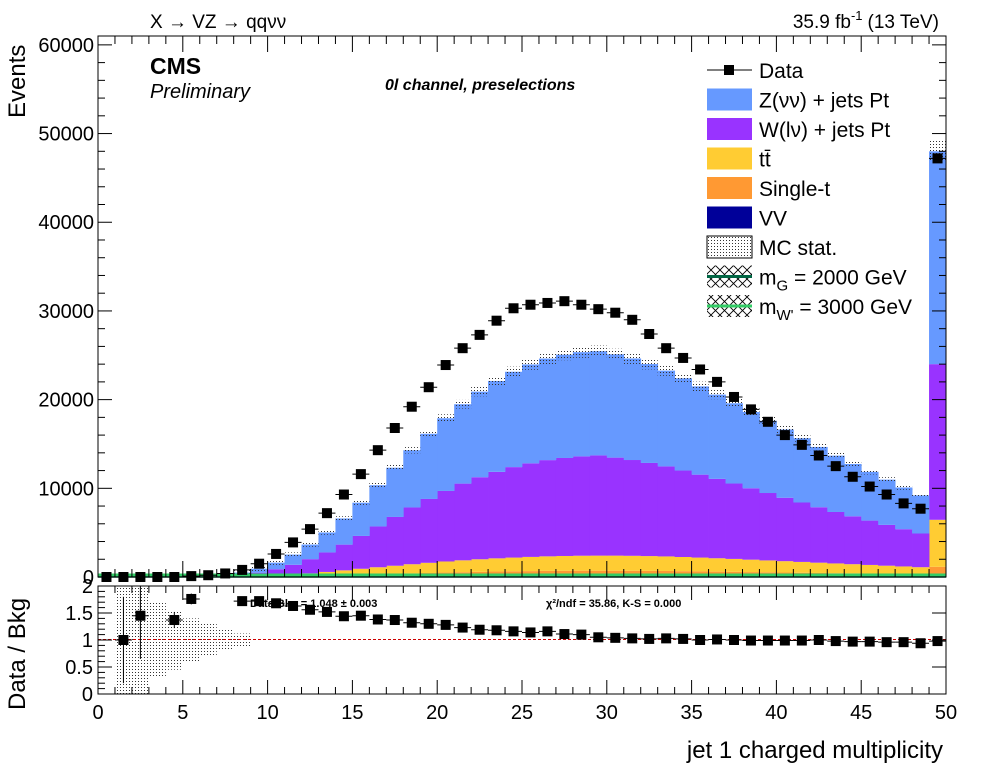 This screenshot has height=772, width=996. Describe the element at coordinates (66, 489) in the screenshot. I see `y-tick-label: 10000` at that location.